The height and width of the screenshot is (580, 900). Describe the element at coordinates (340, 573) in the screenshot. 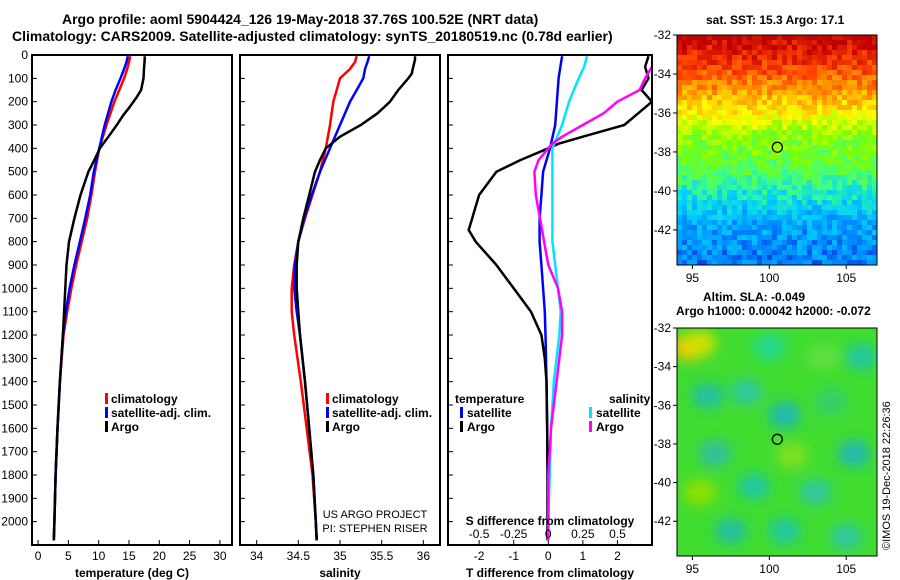

I see `salinity-xlabel: salinity` at that location.